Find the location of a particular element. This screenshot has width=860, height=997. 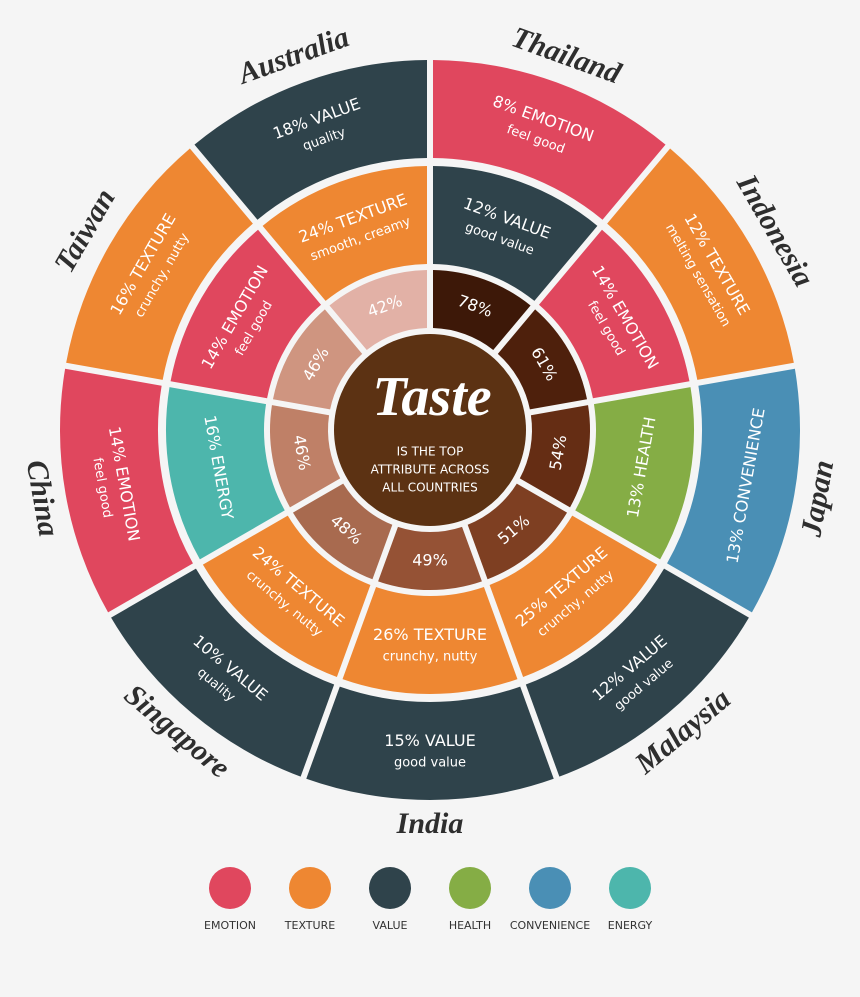

legend-label: TEXTURE is located at coordinates (309, 925).